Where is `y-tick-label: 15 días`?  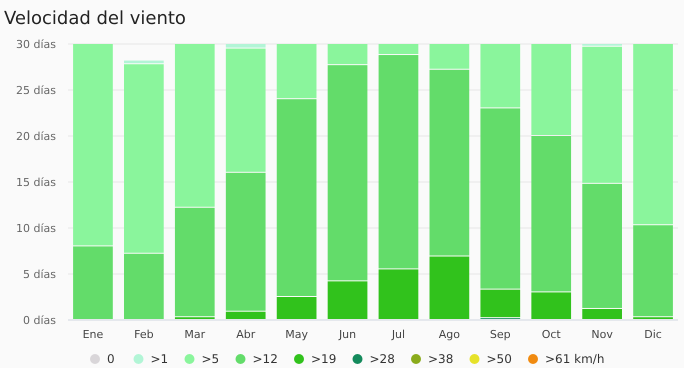 y-tick-label: 15 días is located at coordinates (36, 182).